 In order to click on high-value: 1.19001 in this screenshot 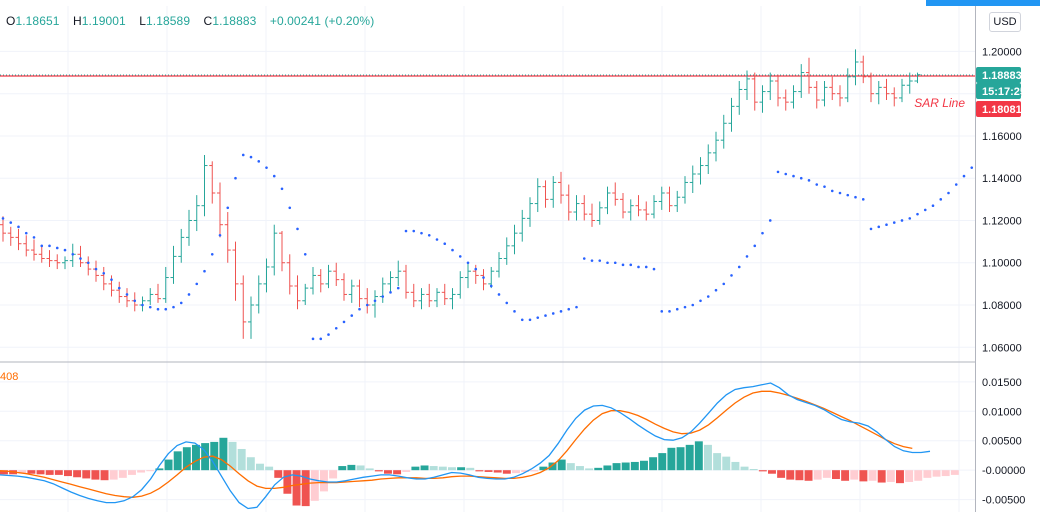, I will do `click(103, 21)`.